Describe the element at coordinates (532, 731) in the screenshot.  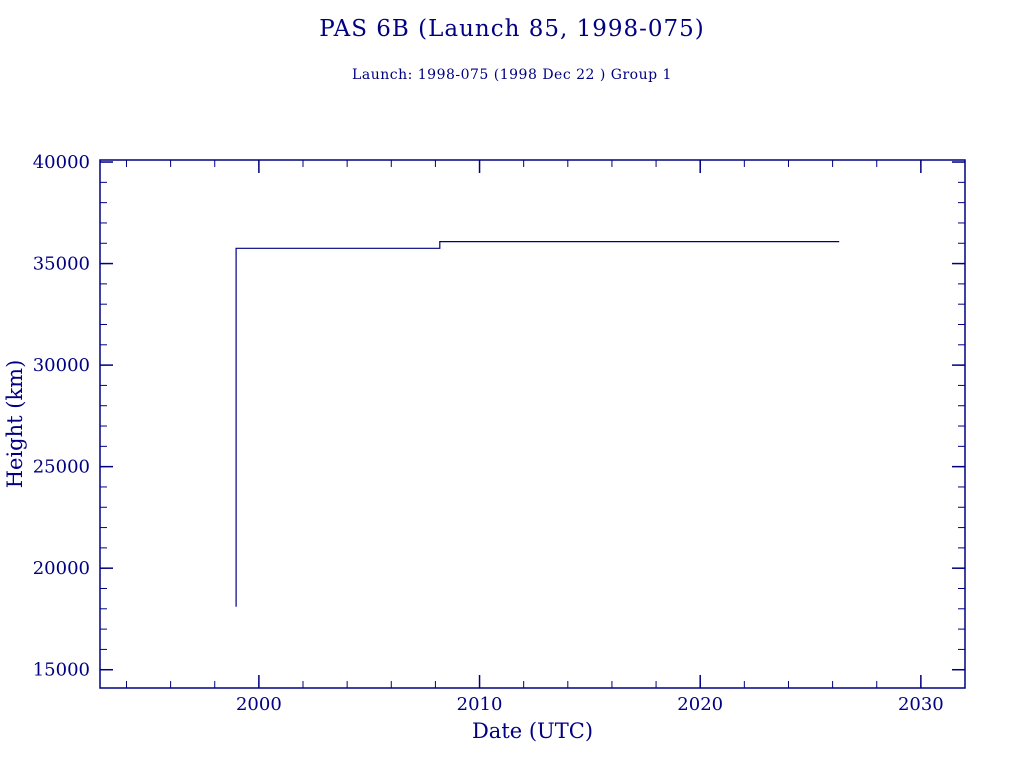
I see `x-axis-label: Date (UTC)` at that location.